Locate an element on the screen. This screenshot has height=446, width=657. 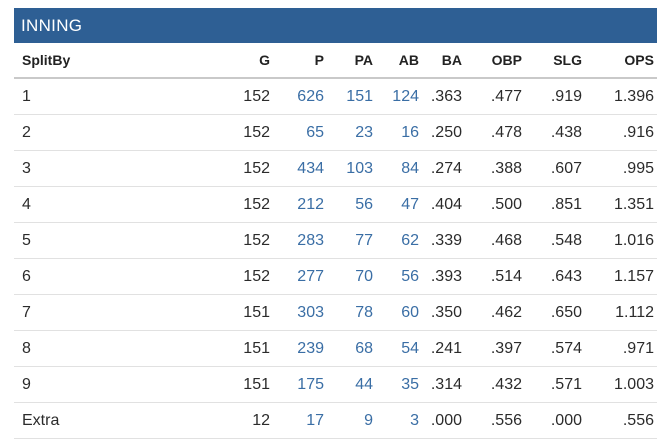
cell-pa: 44 is located at coordinates (353, 384).